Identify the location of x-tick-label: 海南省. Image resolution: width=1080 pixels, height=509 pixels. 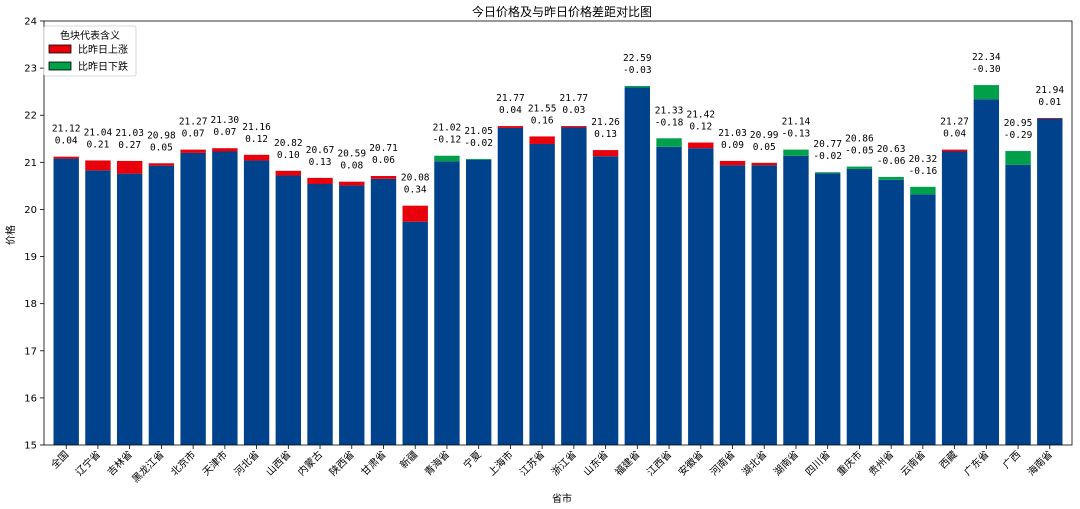
(1040, 463).